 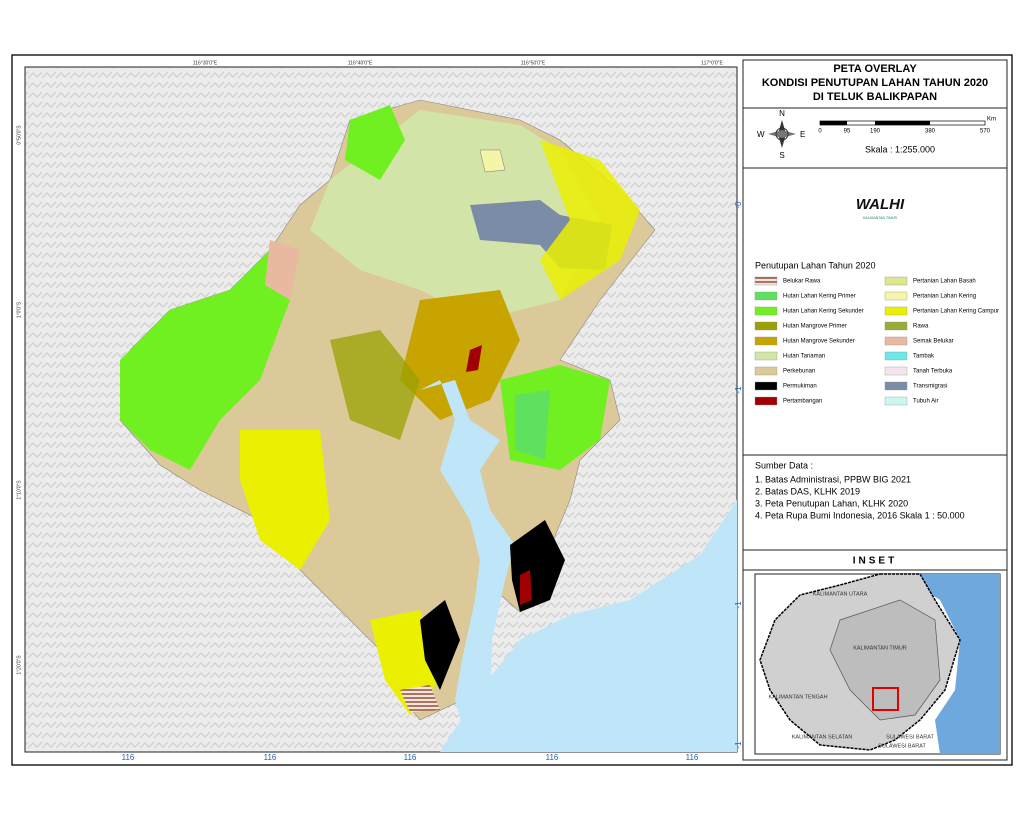 I want to click on legend-label: Hutan Lahan Kering Sekunder, so click(x=823, y=312).